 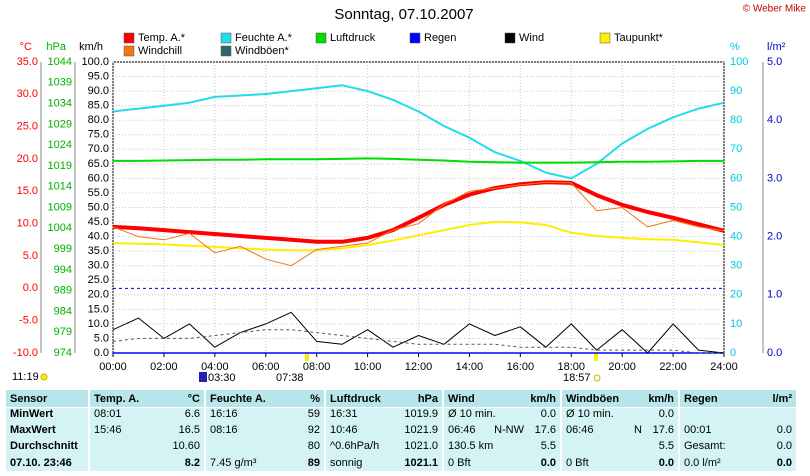 I want to click on legend-label: Taupunkt*, so click(x=639, y=38).